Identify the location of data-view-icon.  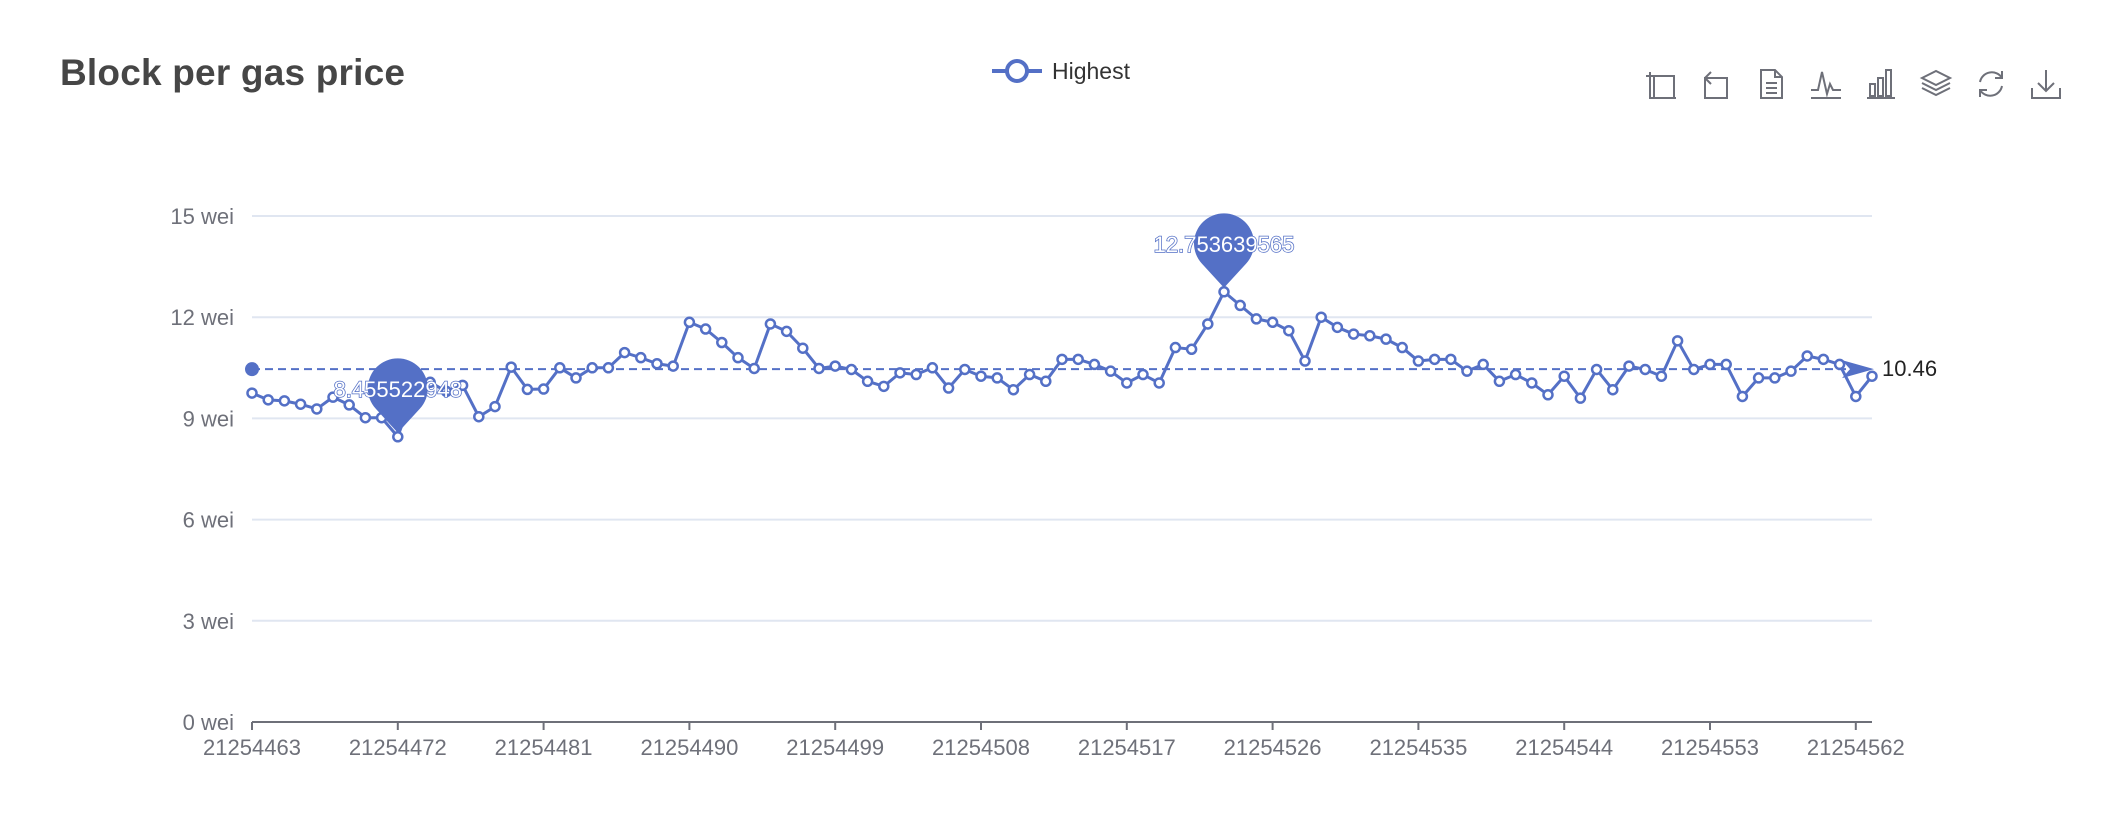
(1771, 84).